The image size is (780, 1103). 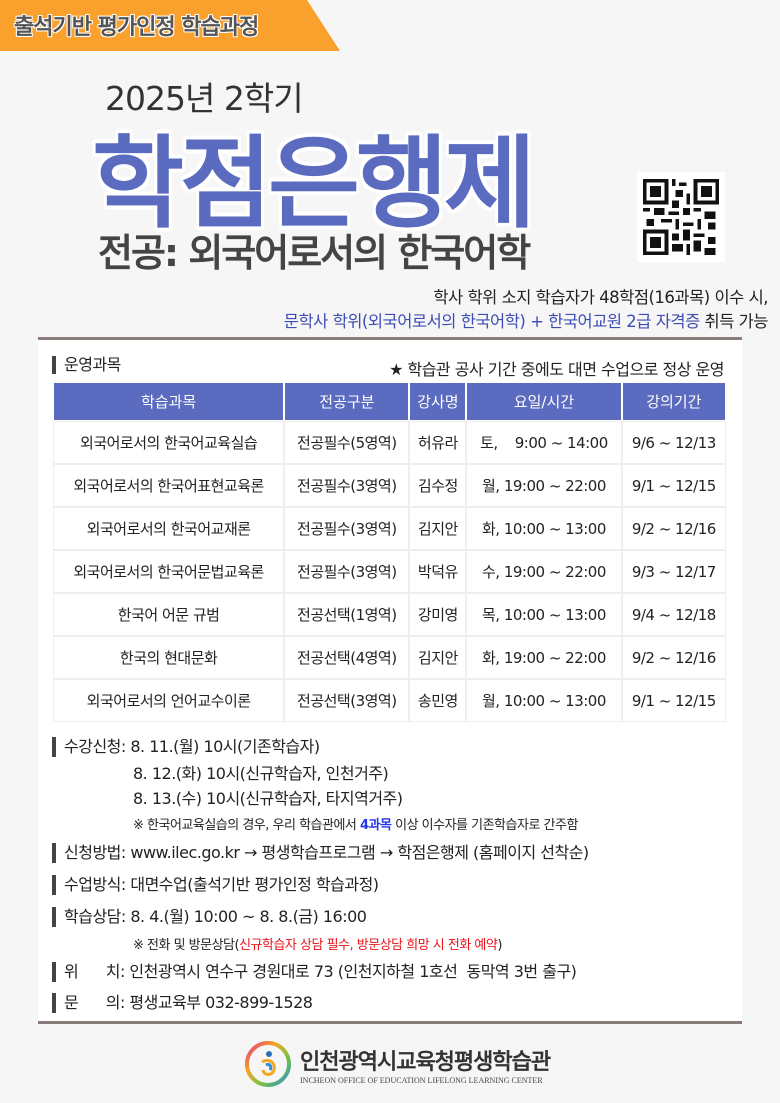 What do you see at coordinates (437, 700) in the screenshot?
I see `cell-instructor: 송민영` at bounding box center [437, 700].